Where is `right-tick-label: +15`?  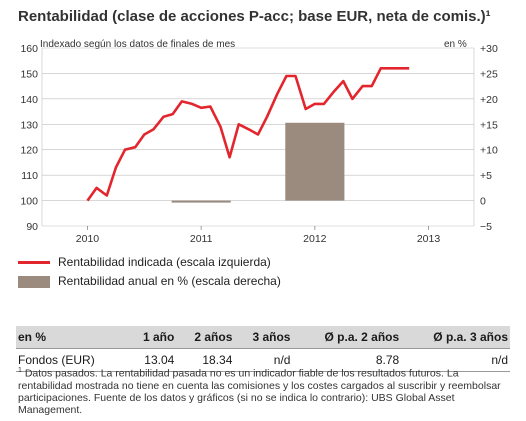 right-tick-label: +15 is located at coordinates (489, 125).